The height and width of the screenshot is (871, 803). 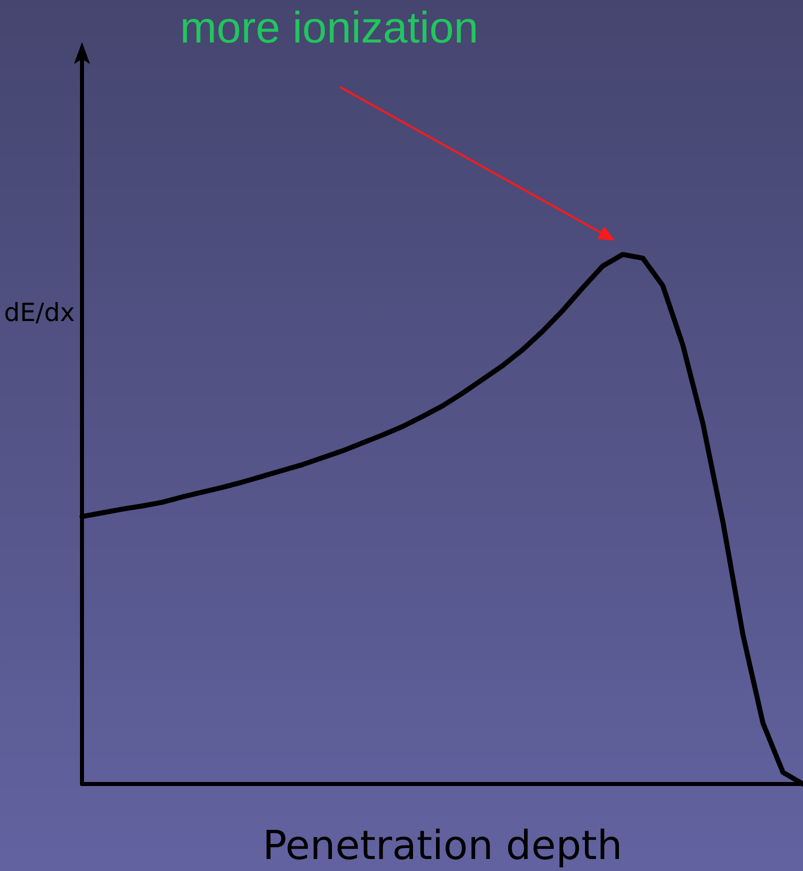 I want to click on text: more ionization, so click(x=329, y=28).